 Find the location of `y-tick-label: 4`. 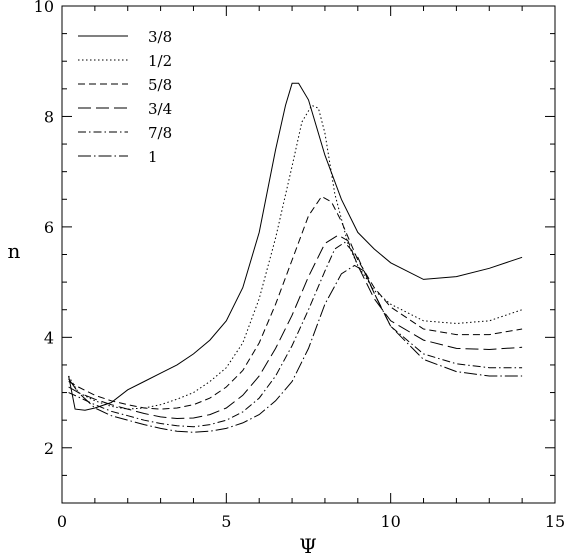

y-tick-label: 4 is located at coordinates (49, 337).